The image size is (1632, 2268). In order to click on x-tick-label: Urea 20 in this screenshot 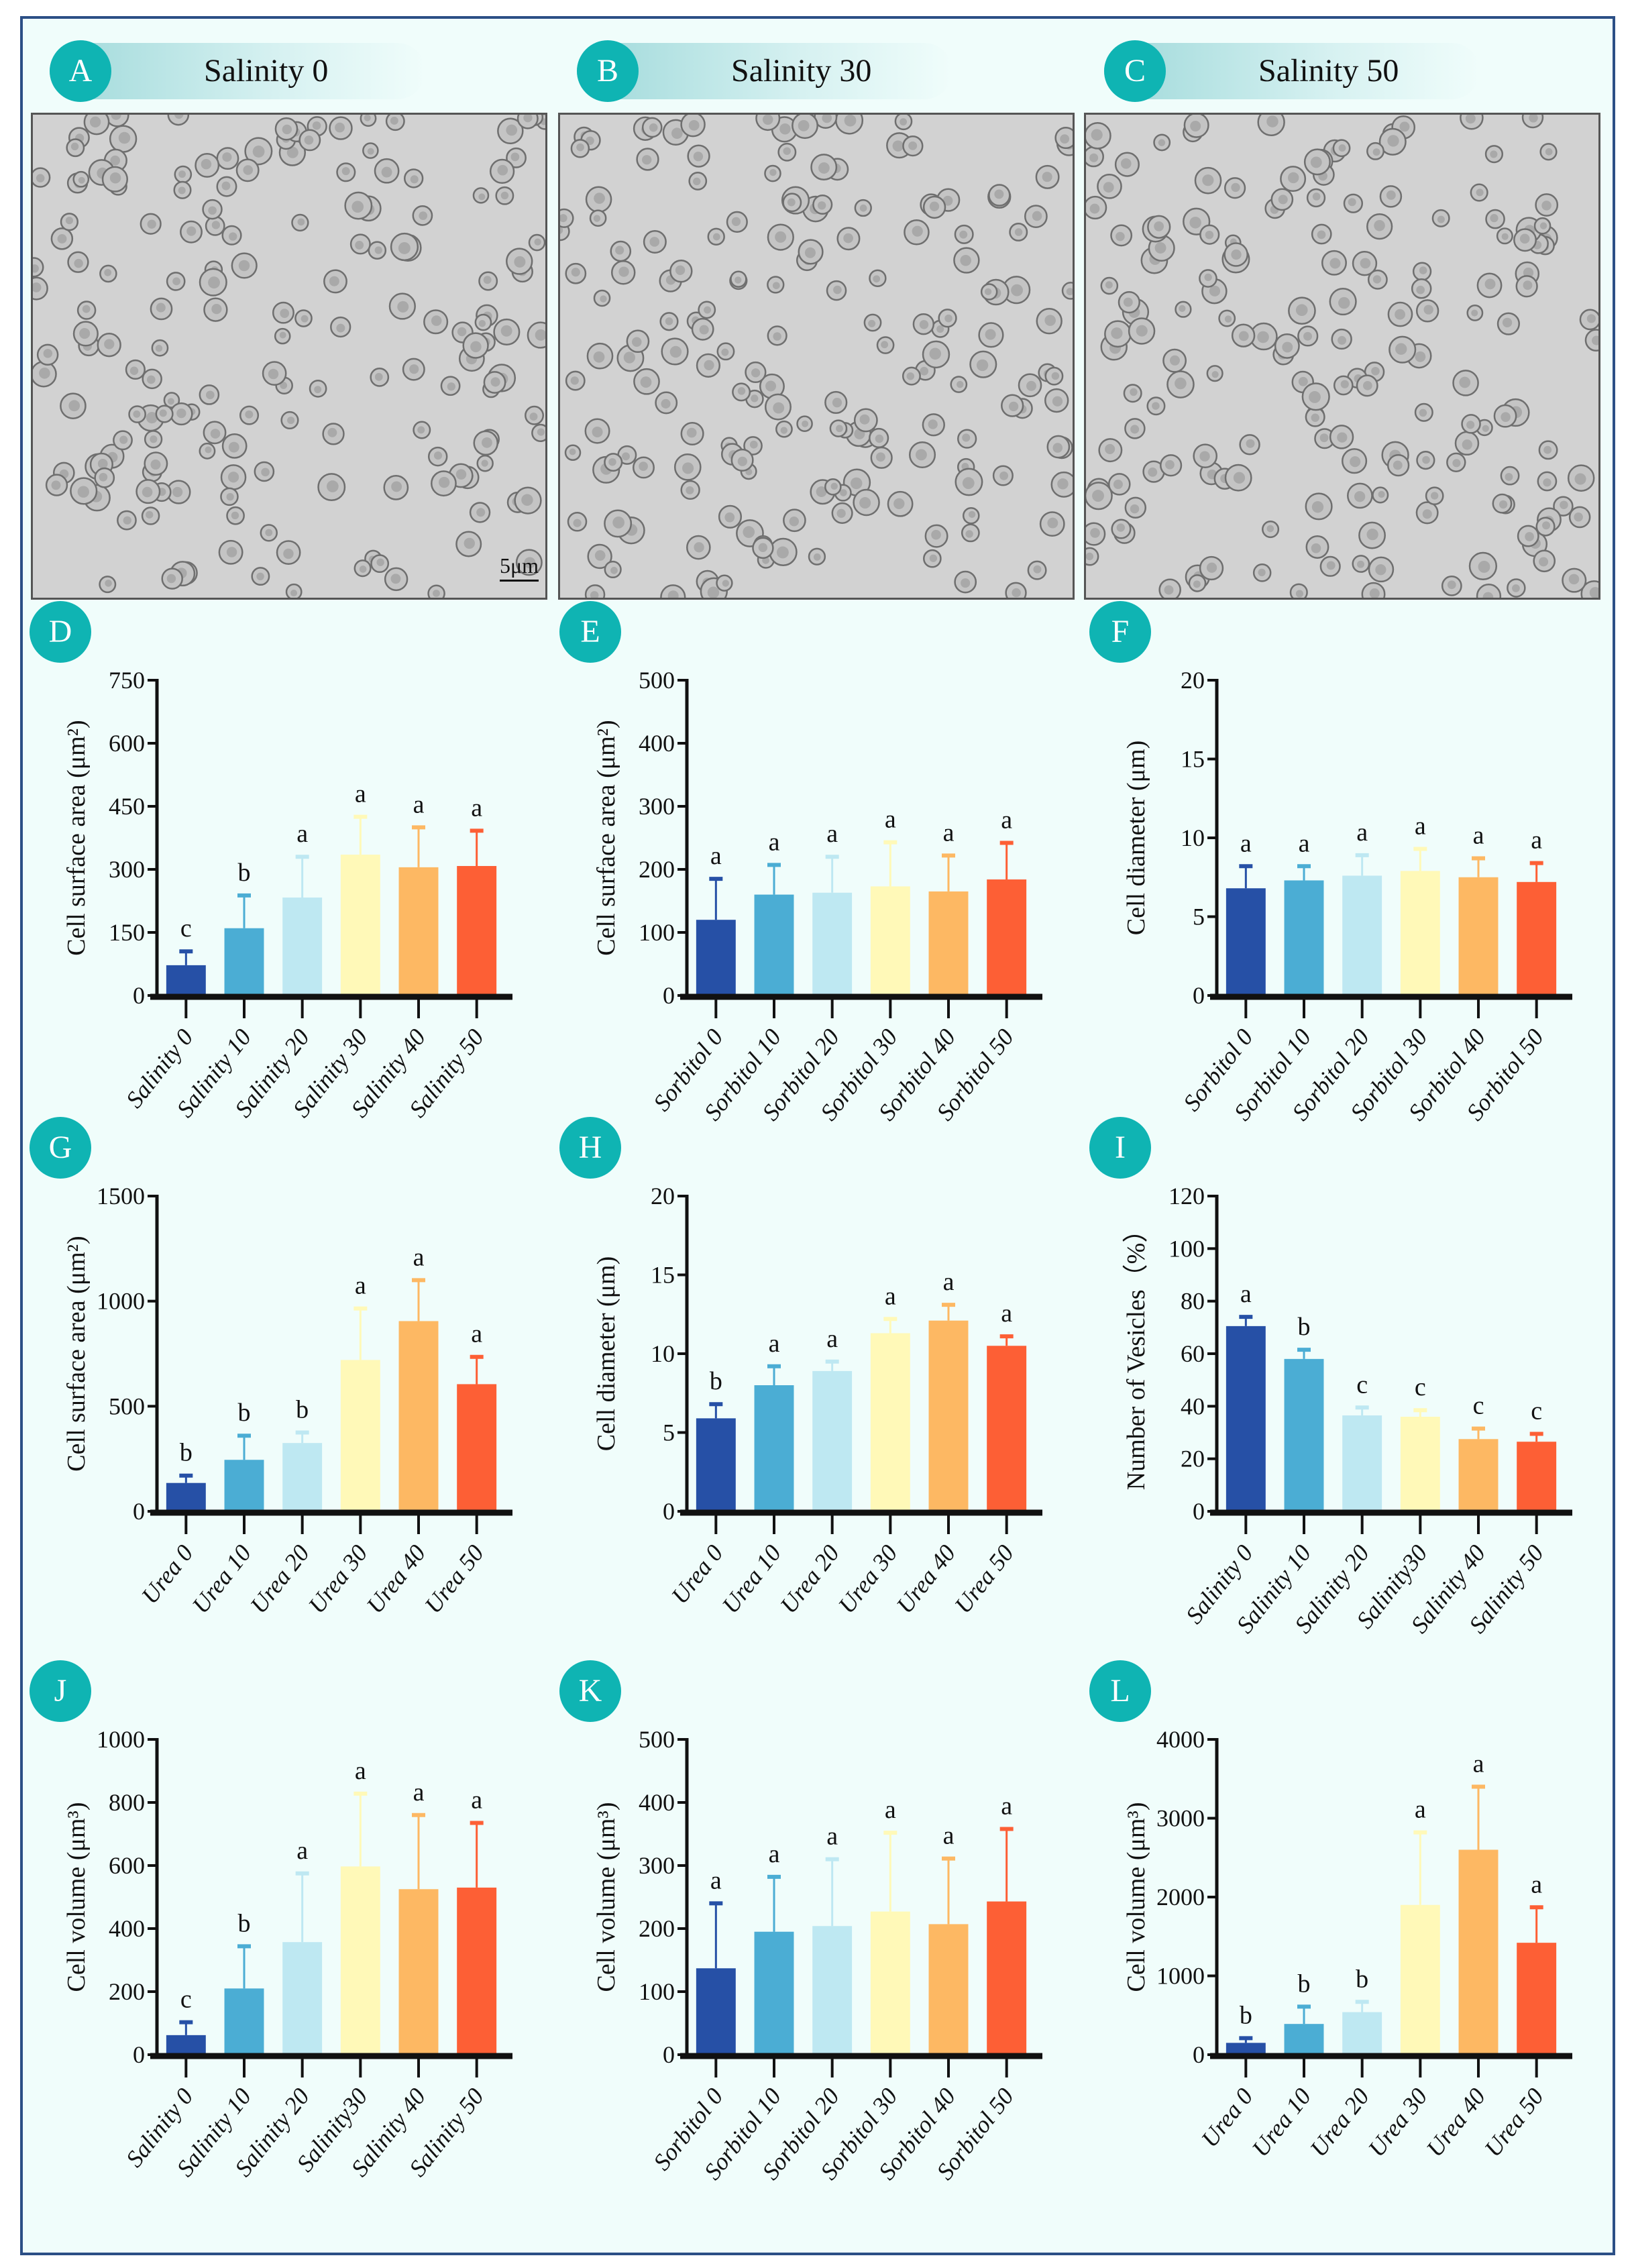, I will do `click(810, 1579)`.